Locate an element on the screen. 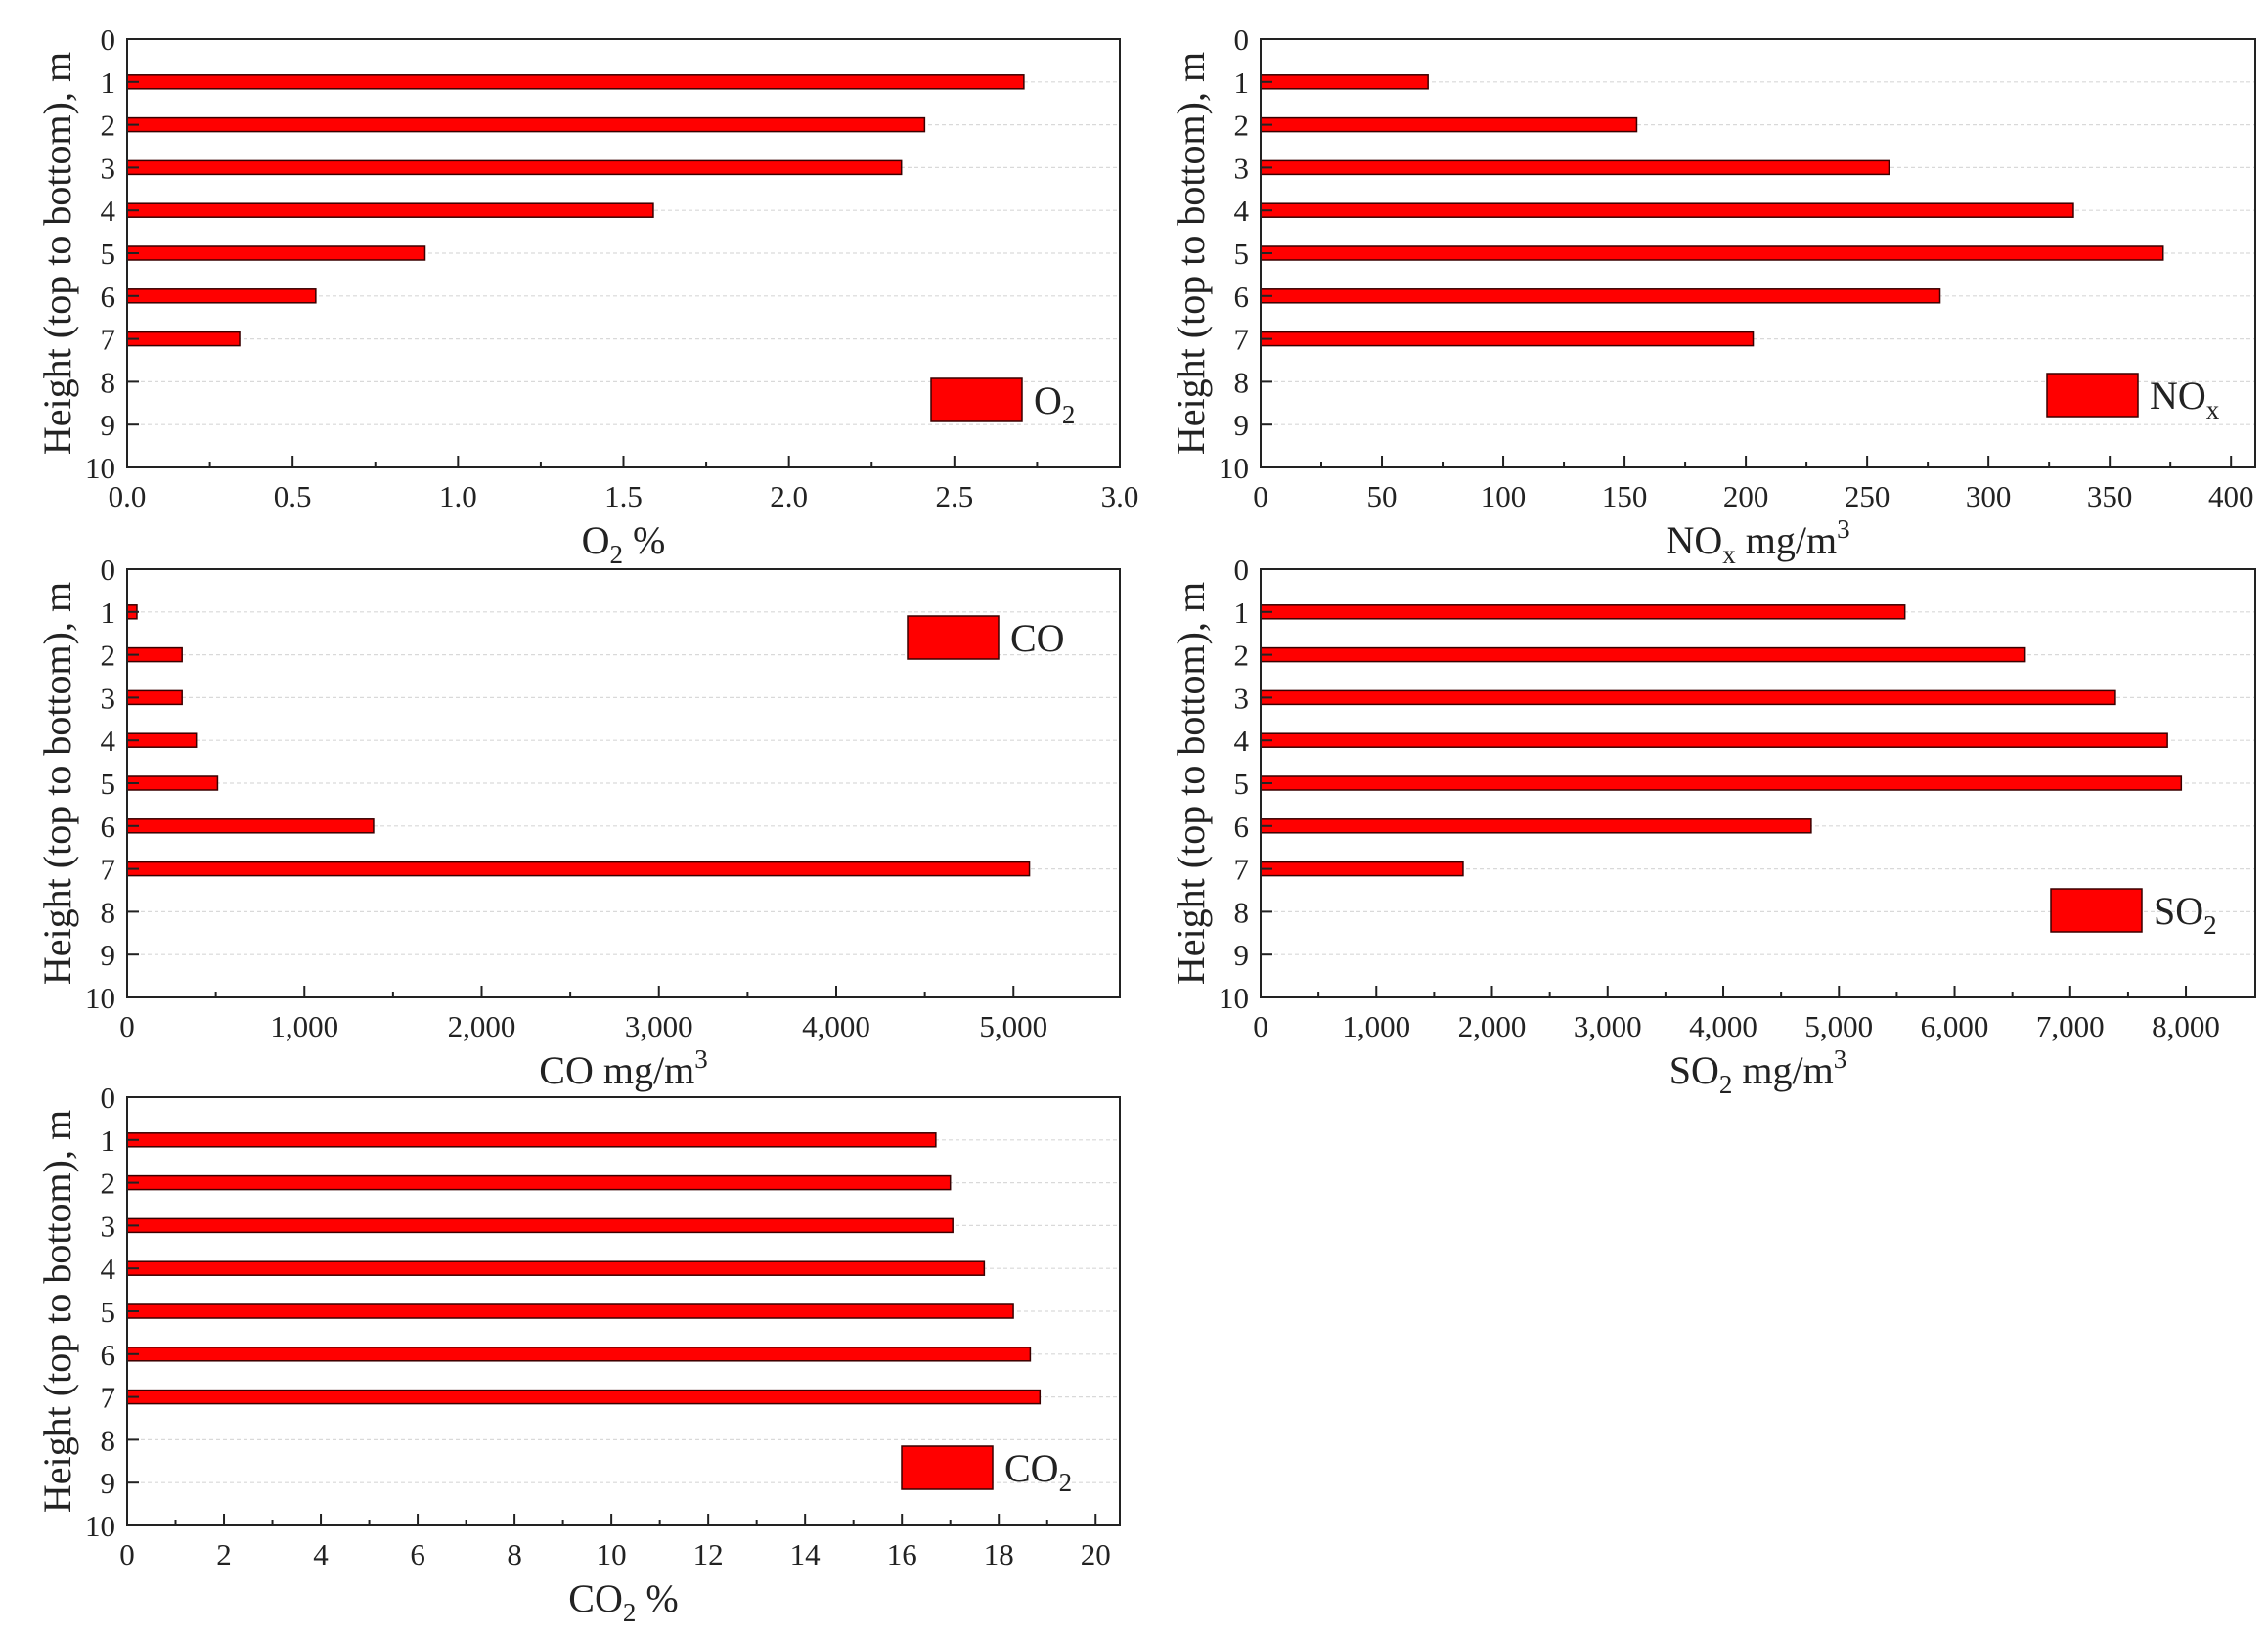 Image resolution: width=2268 pixels, height=1634 pixels. x-tick-label: 2.0 is located at coordinates (789, 496).